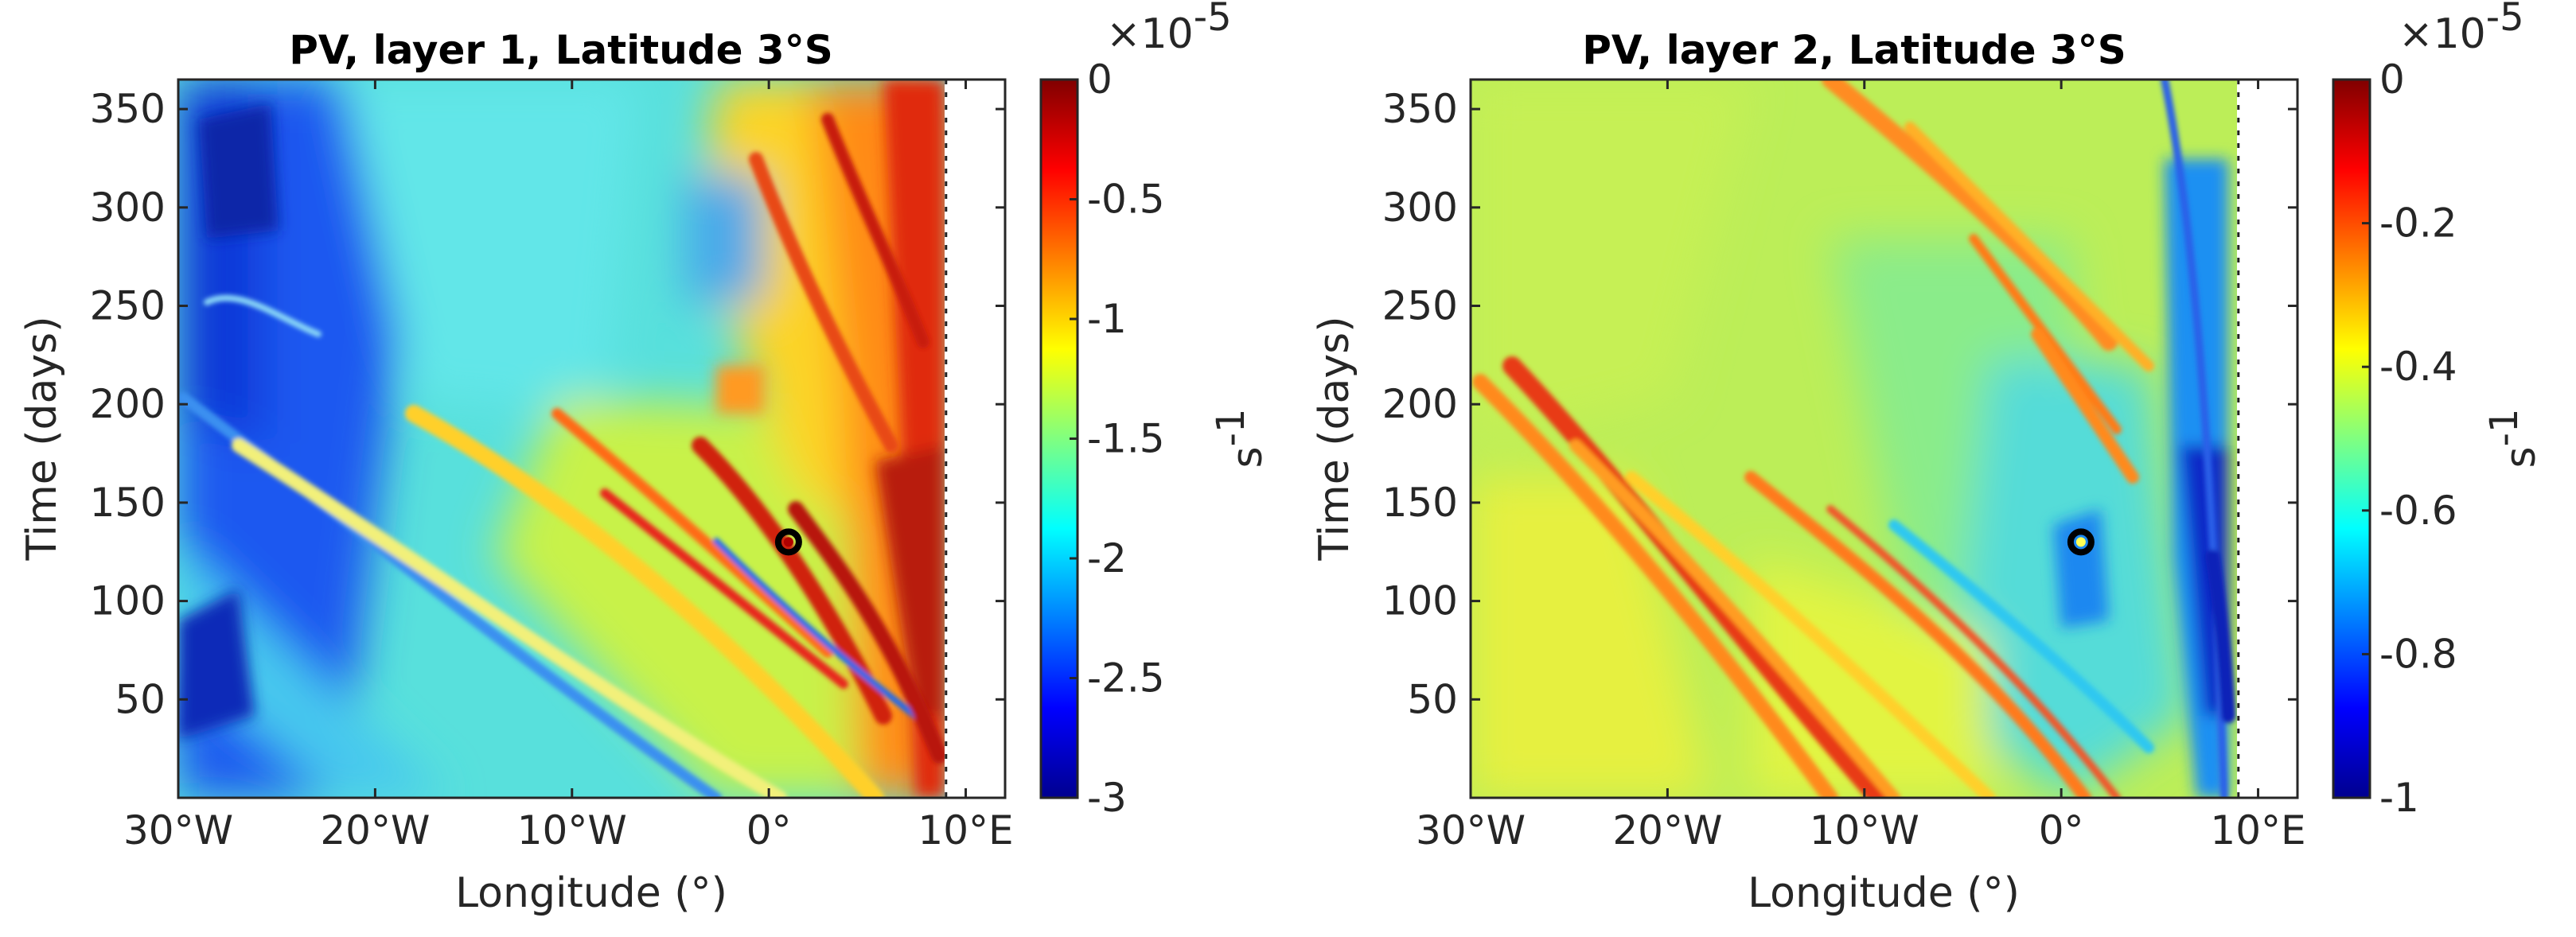  Describe the element at coordinates (1126, 678) in the screenshot. I see `panel-1-colorbar-tick-label: -2.5` at that location.